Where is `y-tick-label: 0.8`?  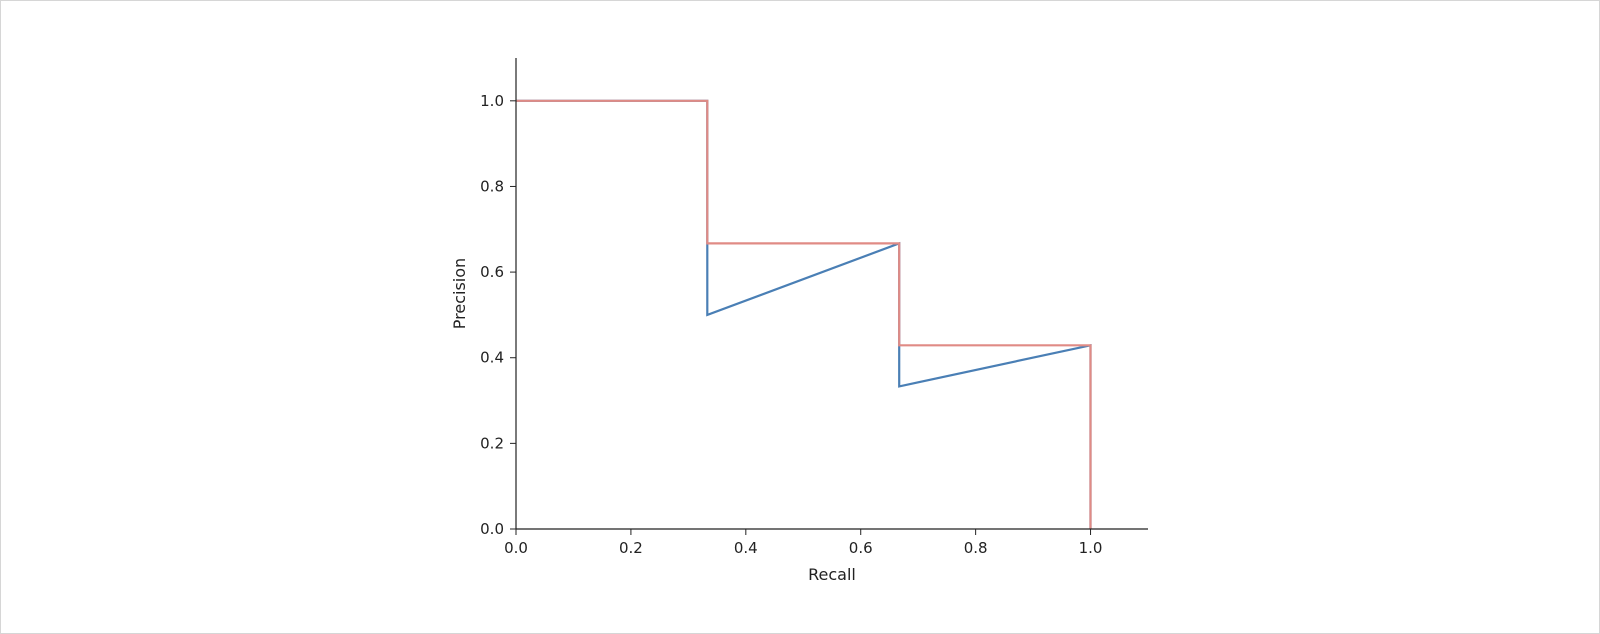 y-tick-label: 0.8 is located at coordinates (492, 186).